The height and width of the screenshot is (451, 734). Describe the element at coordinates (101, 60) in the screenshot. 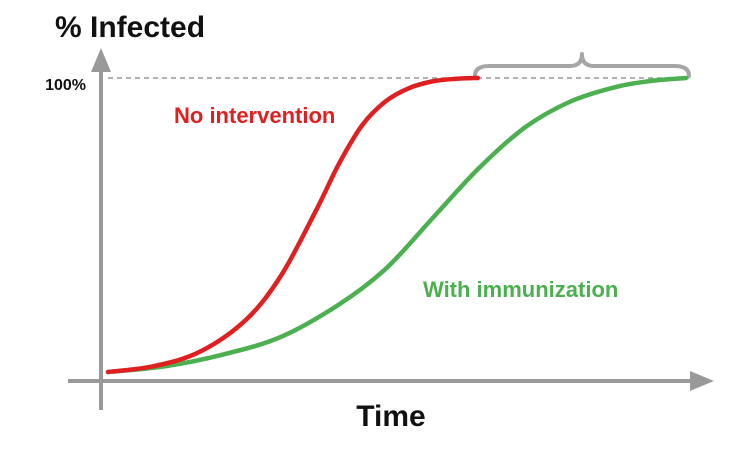

I see `y-axis-arrow-icon` at that location.